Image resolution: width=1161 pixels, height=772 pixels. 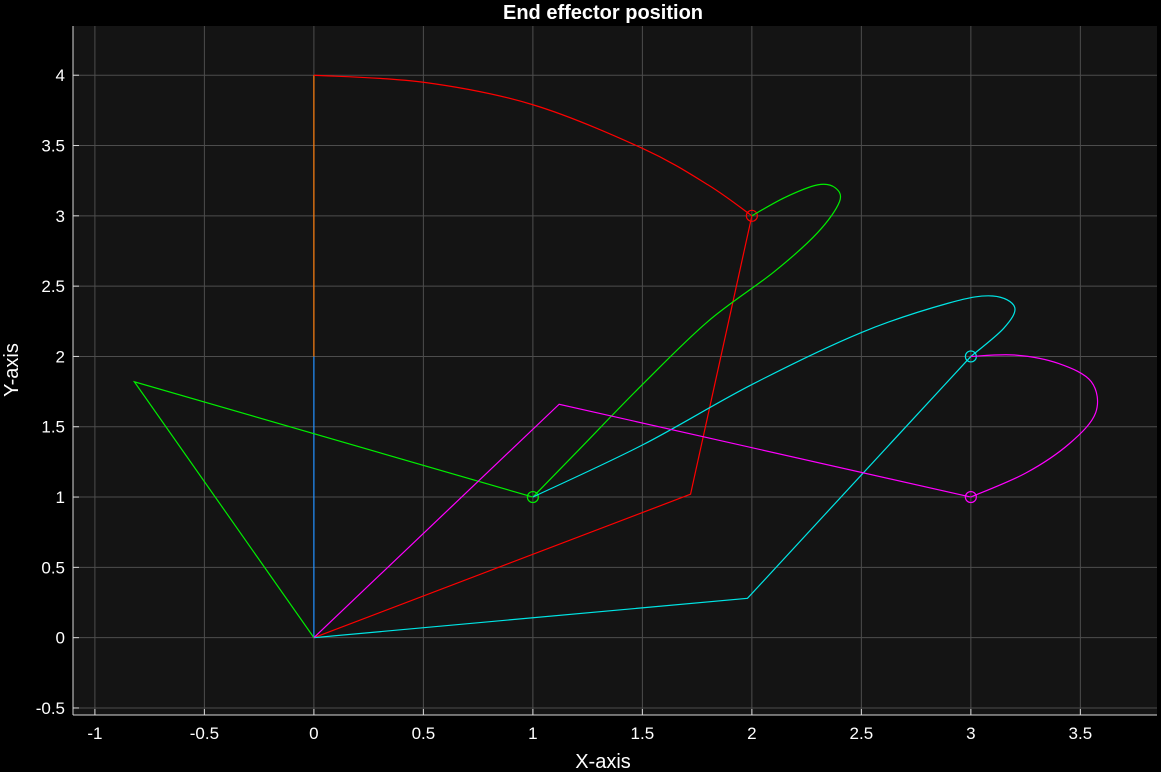 What do you see at coordinates (53, 427) in the screenshot?
I see `y-tick-label: 1.5` at bounding box center [53, 427].